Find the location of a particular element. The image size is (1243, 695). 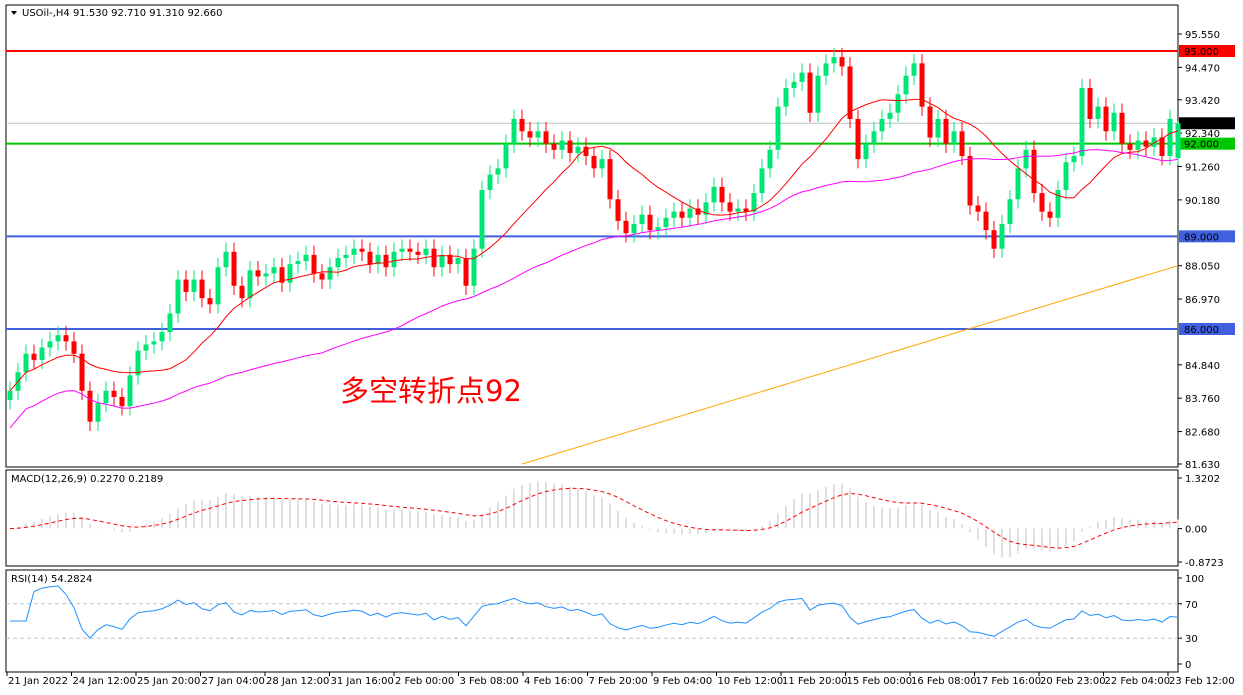

x-tick-label: 7 Feb 20:00 is located at coordinates (618, 681).